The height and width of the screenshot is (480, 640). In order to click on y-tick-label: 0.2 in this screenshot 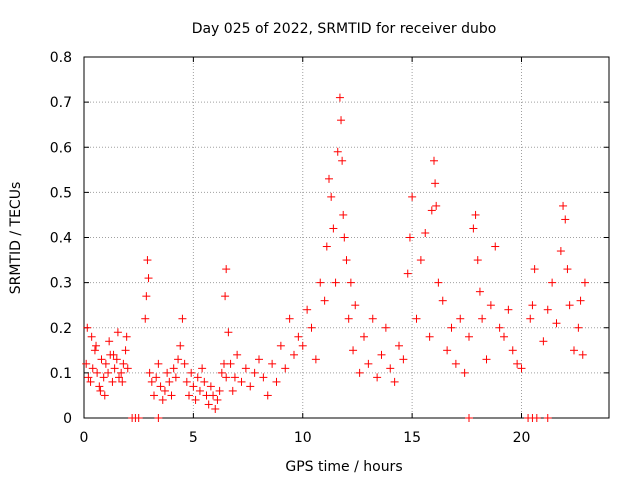, I will do `click(61, 329)`.